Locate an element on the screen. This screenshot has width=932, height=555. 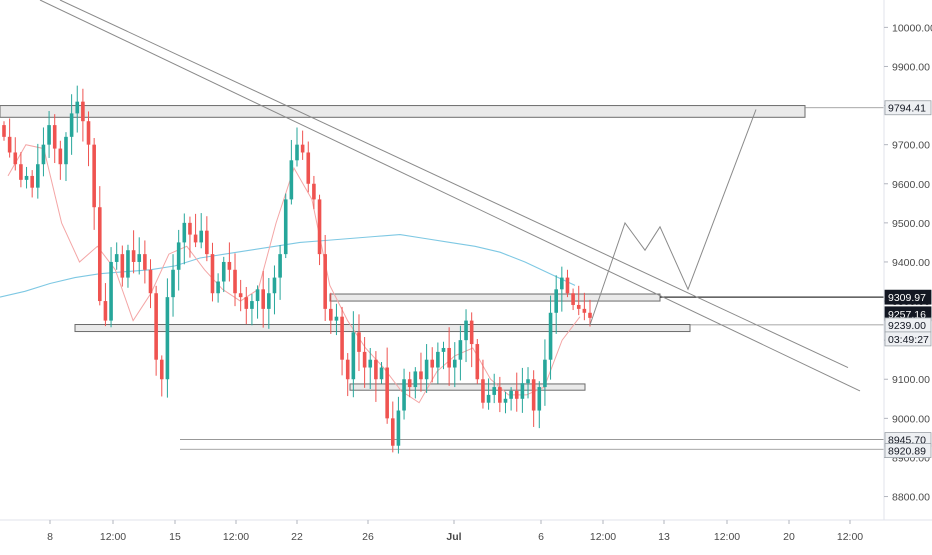
price-tick-label: 9500.00 is located at coordinates (911, 224).